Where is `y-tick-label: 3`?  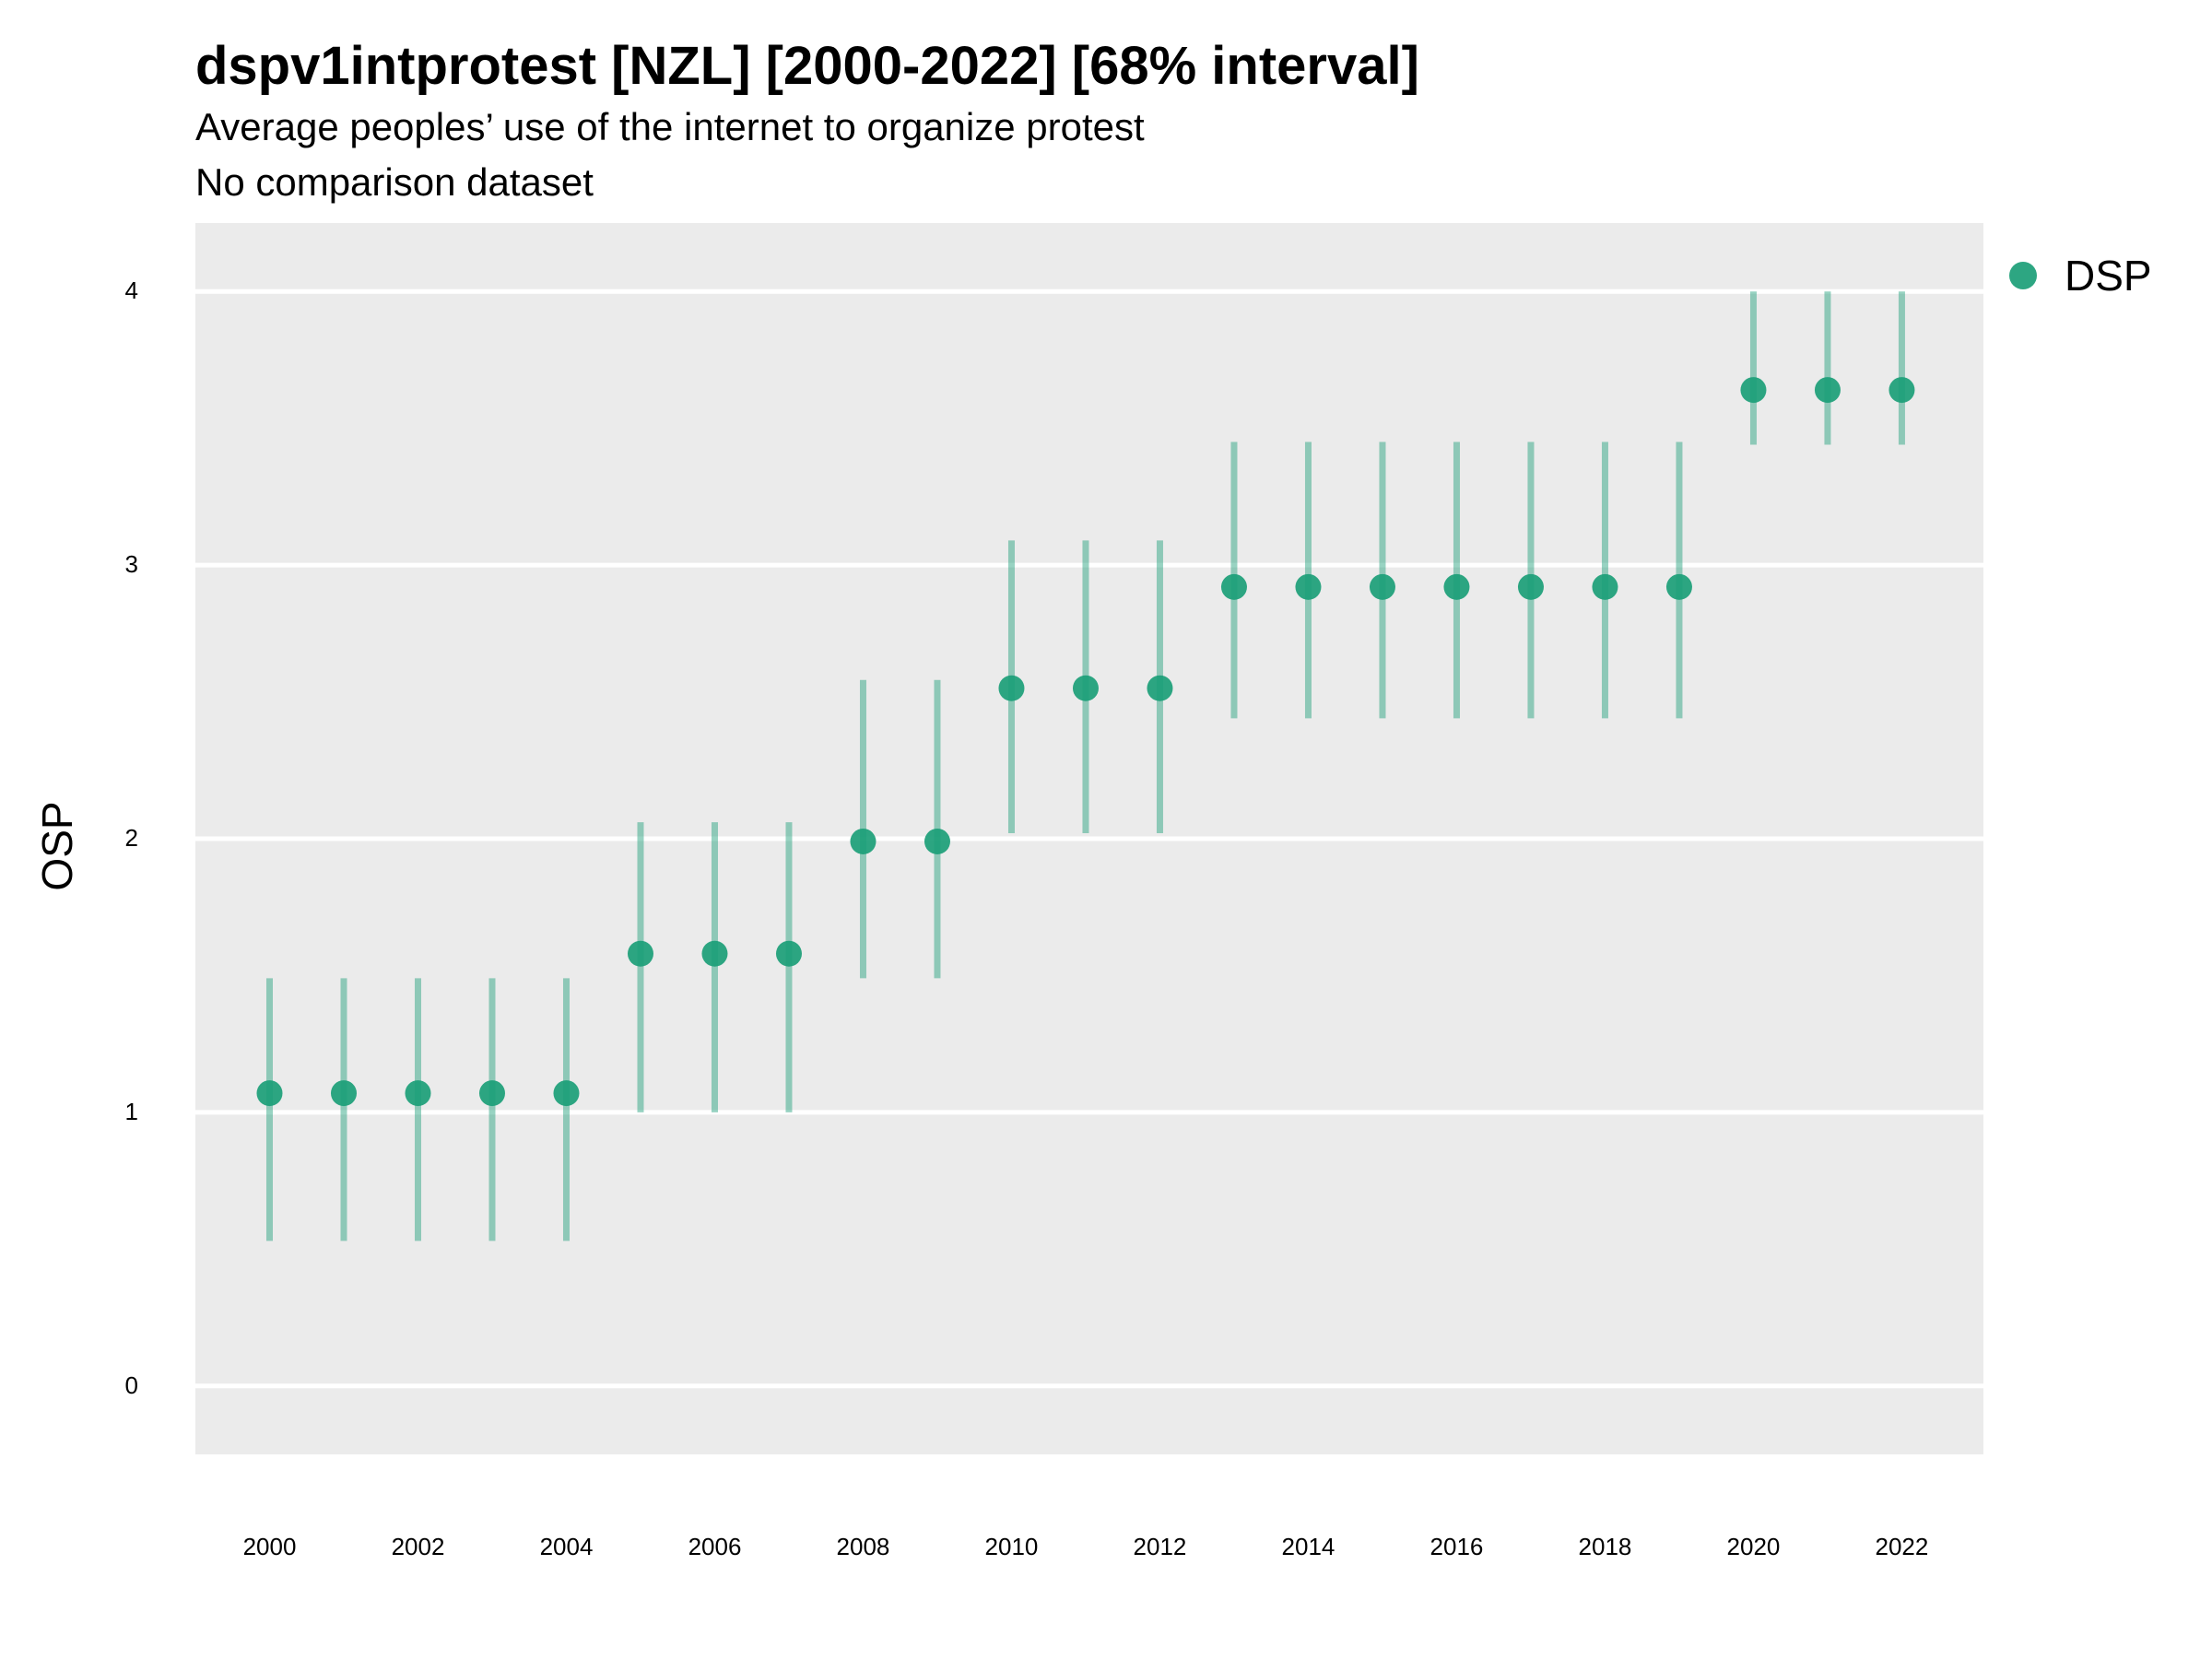
y-tick-label: 3 is located at coordinates (131, 564).